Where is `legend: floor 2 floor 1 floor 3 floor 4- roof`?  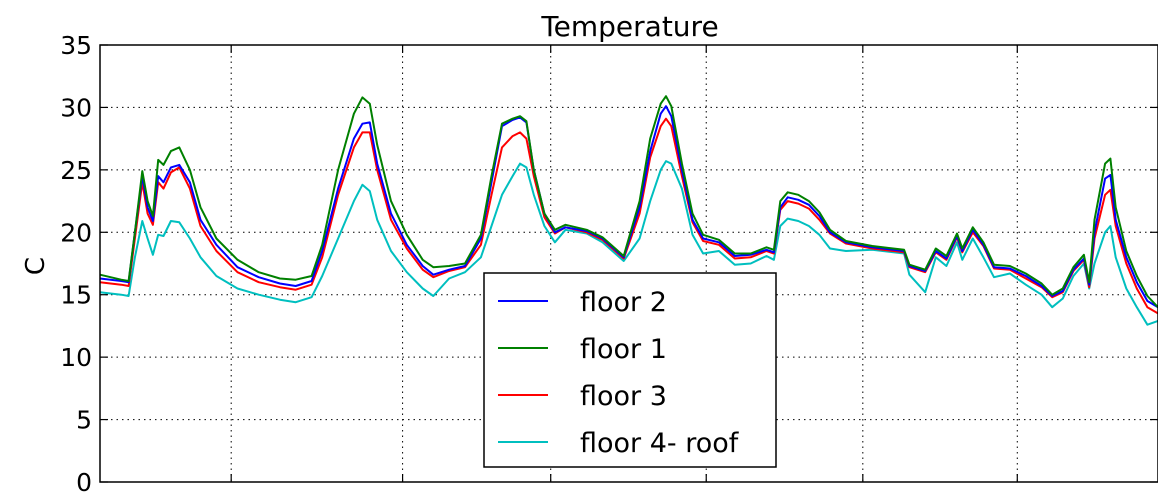
legend: floor 2 floor 1 floor 3 floor 4- roof is located at coordinates (630, 370).